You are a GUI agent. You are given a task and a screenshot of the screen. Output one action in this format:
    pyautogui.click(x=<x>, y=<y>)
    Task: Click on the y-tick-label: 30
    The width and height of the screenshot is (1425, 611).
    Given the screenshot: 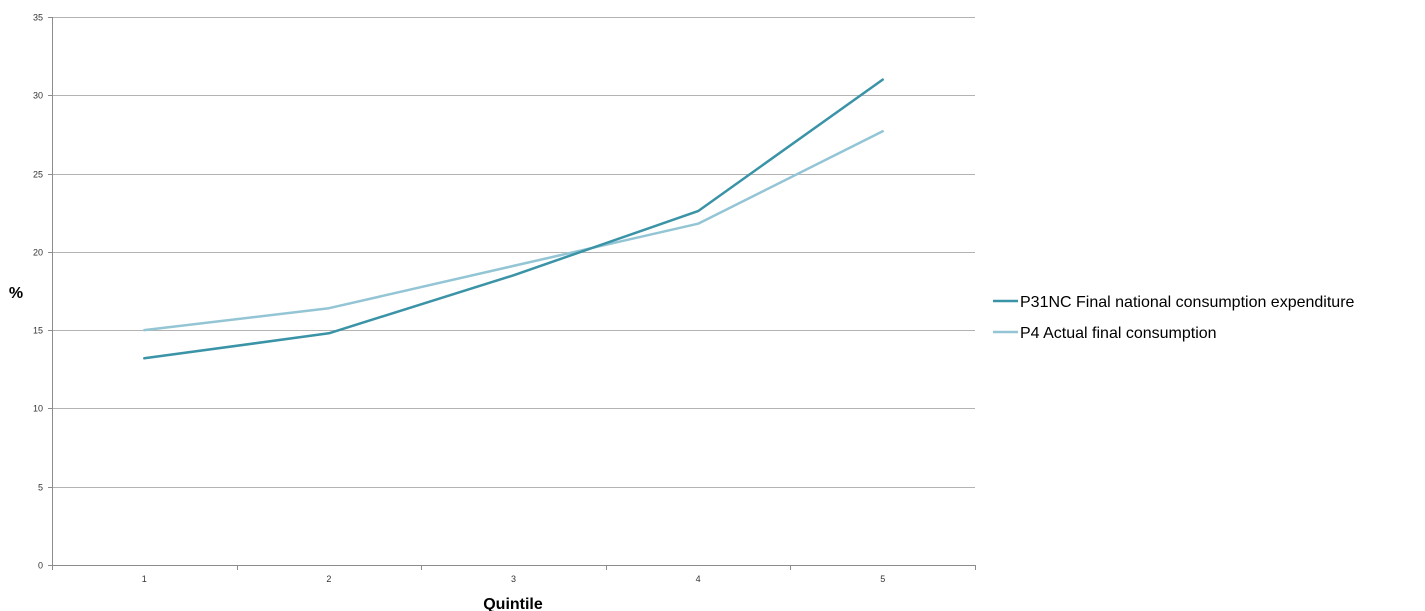 What is the action you would take?
    pyautogui.click(x=38, y=96)
    